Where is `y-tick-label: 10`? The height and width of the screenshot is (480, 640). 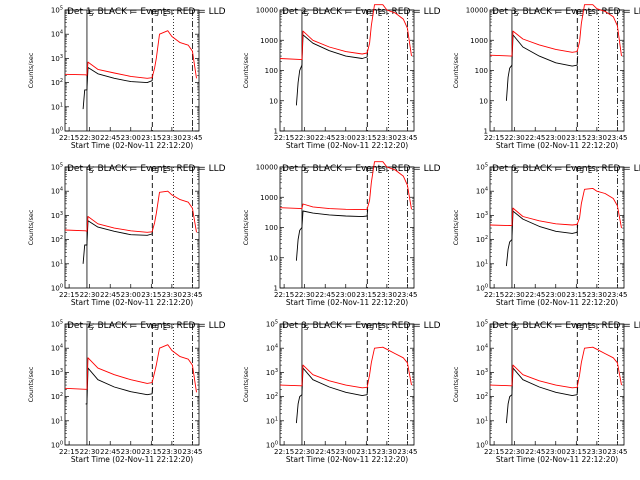
y-tick-label: 10 is located at coordinates (483, 101).